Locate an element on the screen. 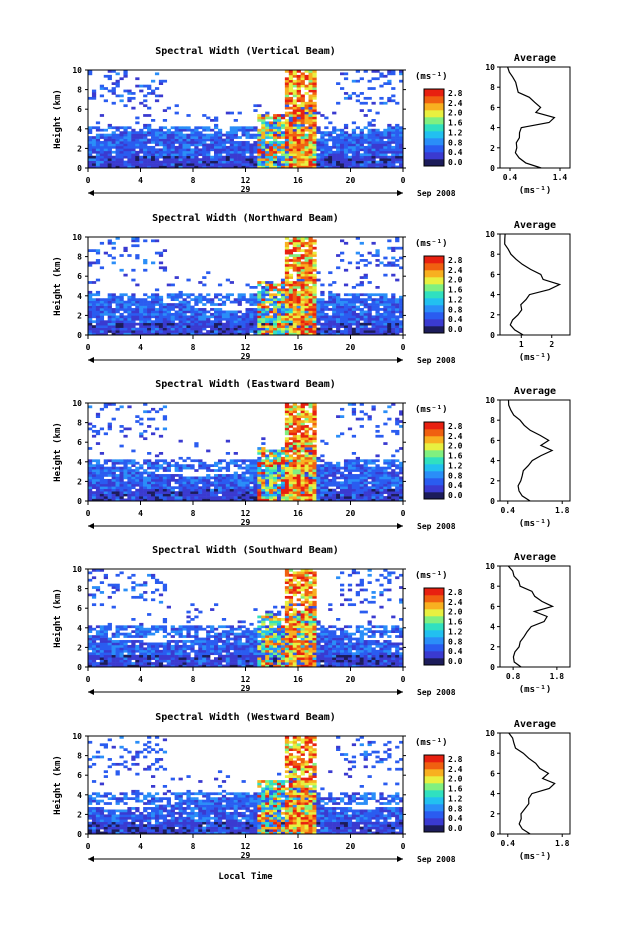  colorbar-swatch is located at coordinates (434, 330).